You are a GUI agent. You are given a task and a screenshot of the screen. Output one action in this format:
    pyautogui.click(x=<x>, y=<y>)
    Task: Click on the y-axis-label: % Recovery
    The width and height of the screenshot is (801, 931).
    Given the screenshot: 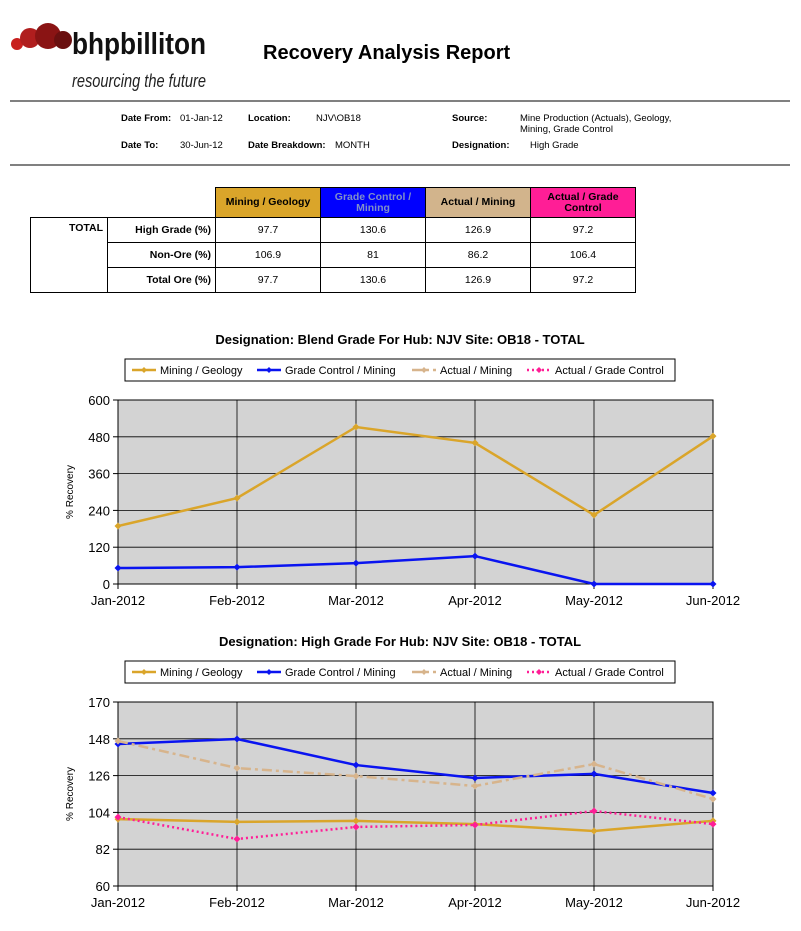 What is the action you would take?
    pyautogui.click(x=70, y=492)
    